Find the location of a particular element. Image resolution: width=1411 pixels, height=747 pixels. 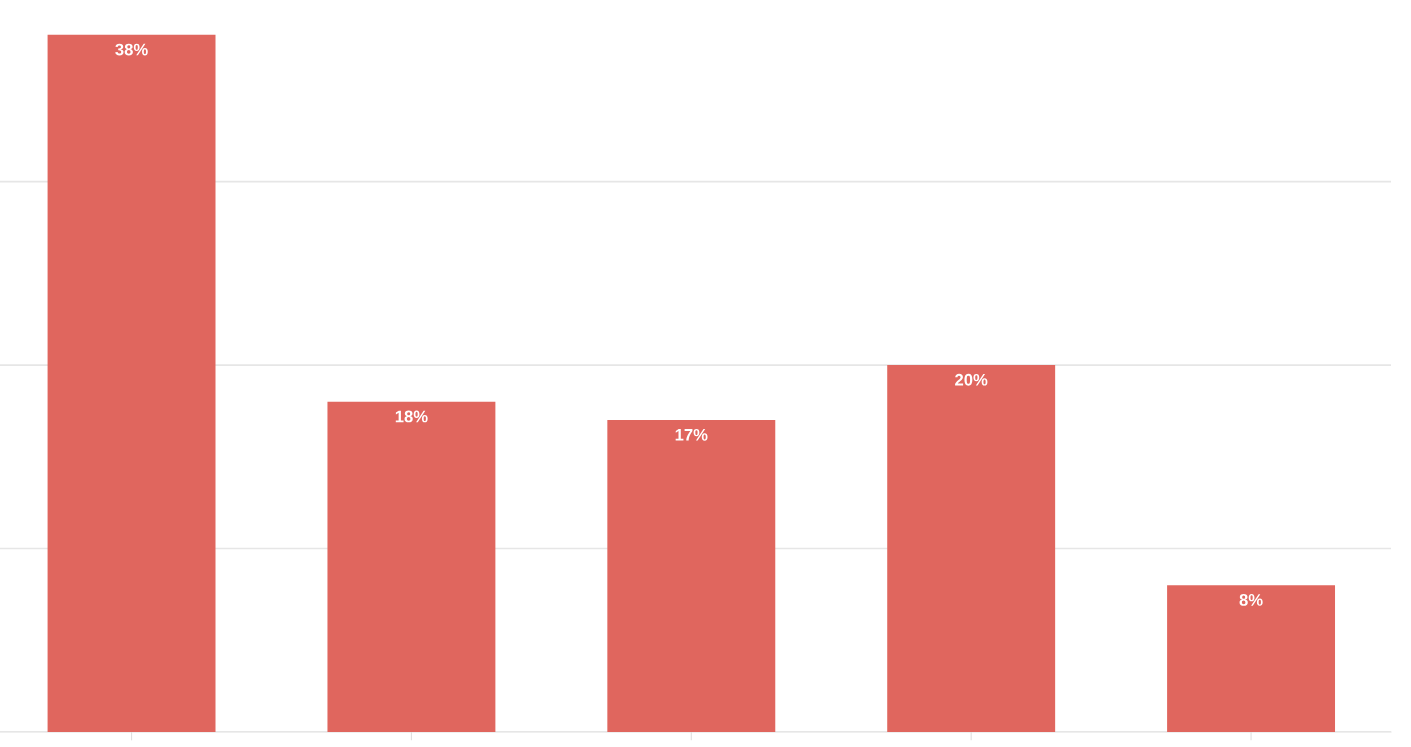

data-label: 17% is located at coordinates (691, 434).